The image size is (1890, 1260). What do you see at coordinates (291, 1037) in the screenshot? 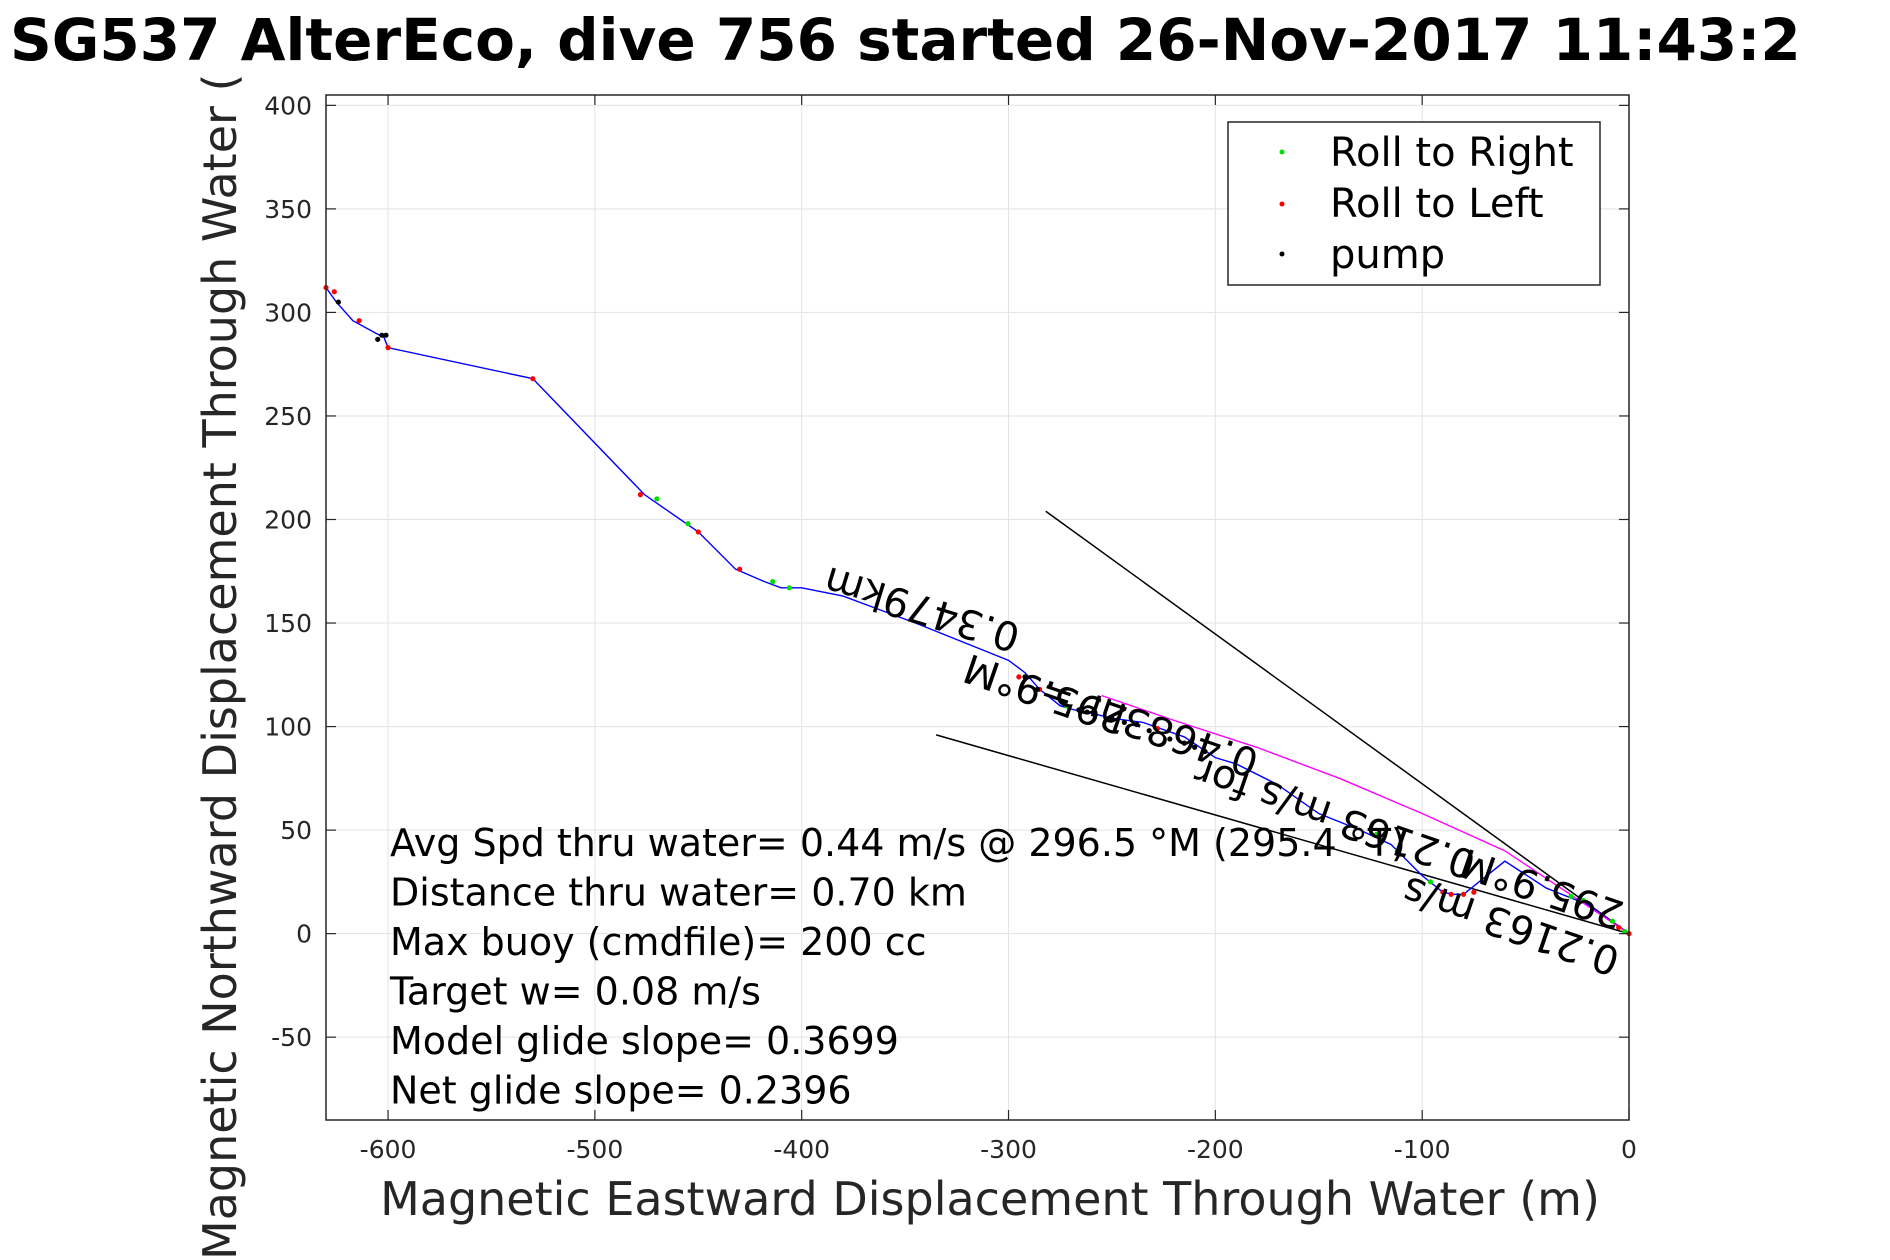
I see `y-tick-label: -50` at bounding box center [291, 1037].